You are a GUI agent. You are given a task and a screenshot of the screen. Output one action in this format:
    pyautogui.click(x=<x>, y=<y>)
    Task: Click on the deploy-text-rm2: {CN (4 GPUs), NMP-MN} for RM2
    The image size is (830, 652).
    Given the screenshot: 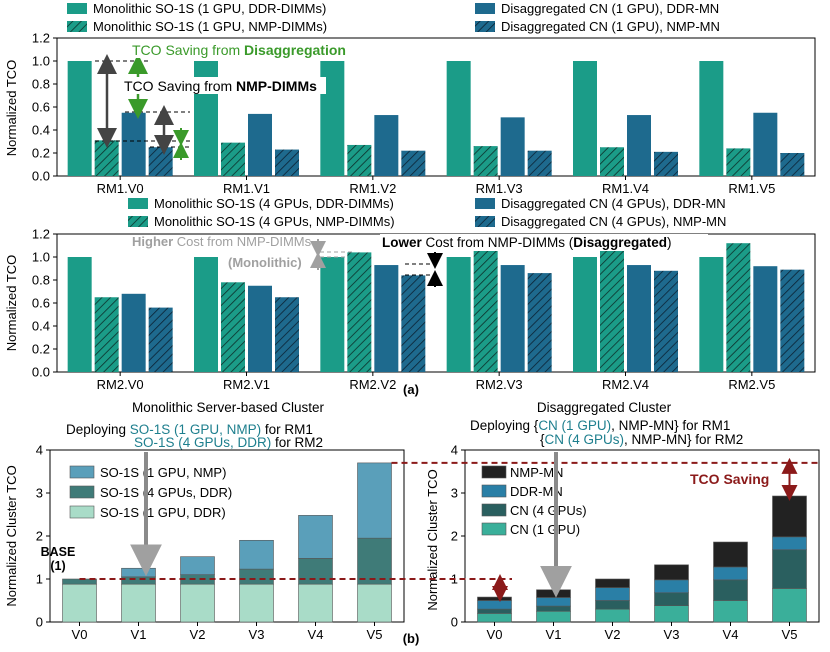 What is the action you would take?
    pyautogui.click(x=641, y=439)
    